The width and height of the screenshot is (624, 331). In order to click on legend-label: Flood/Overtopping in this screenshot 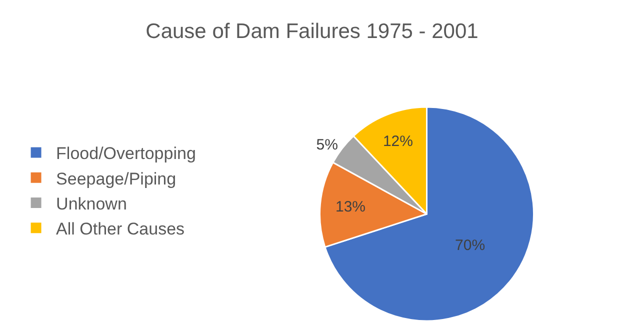, I will do `click(126, 154)`.